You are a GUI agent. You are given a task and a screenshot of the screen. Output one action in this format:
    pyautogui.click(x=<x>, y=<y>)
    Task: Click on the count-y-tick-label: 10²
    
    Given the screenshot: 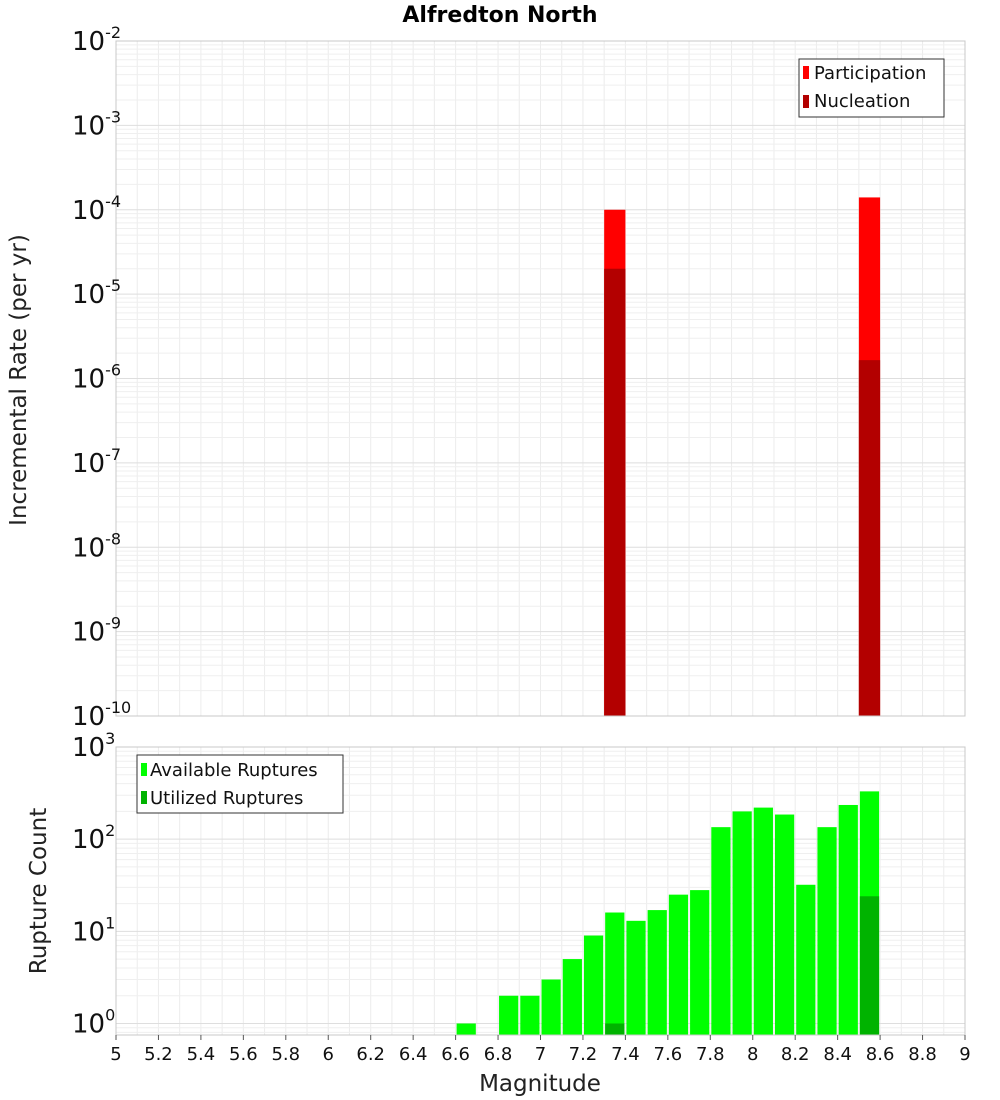 What is the action you would take?
    pyautogui.click(x=93, y=838)
    